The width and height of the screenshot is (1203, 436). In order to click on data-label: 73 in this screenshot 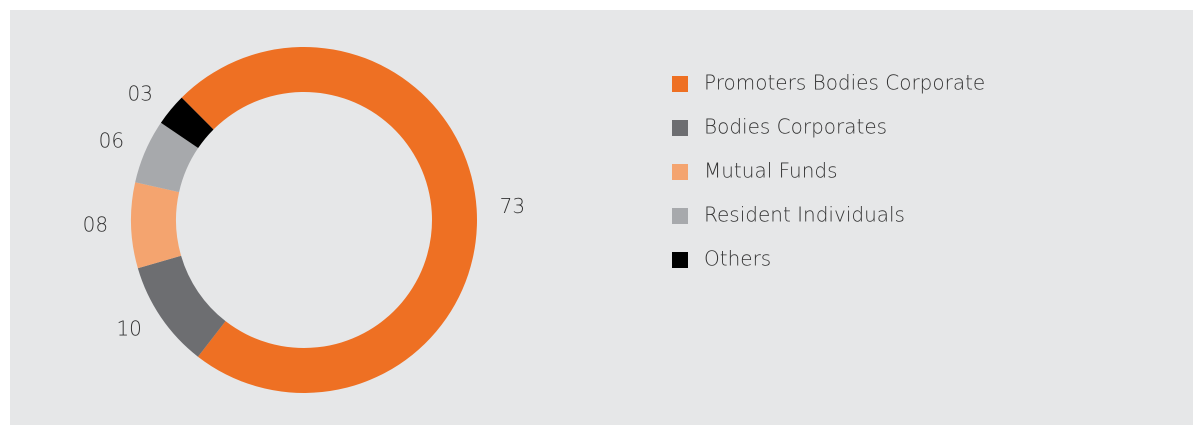, I will do `click(512, 206)`.